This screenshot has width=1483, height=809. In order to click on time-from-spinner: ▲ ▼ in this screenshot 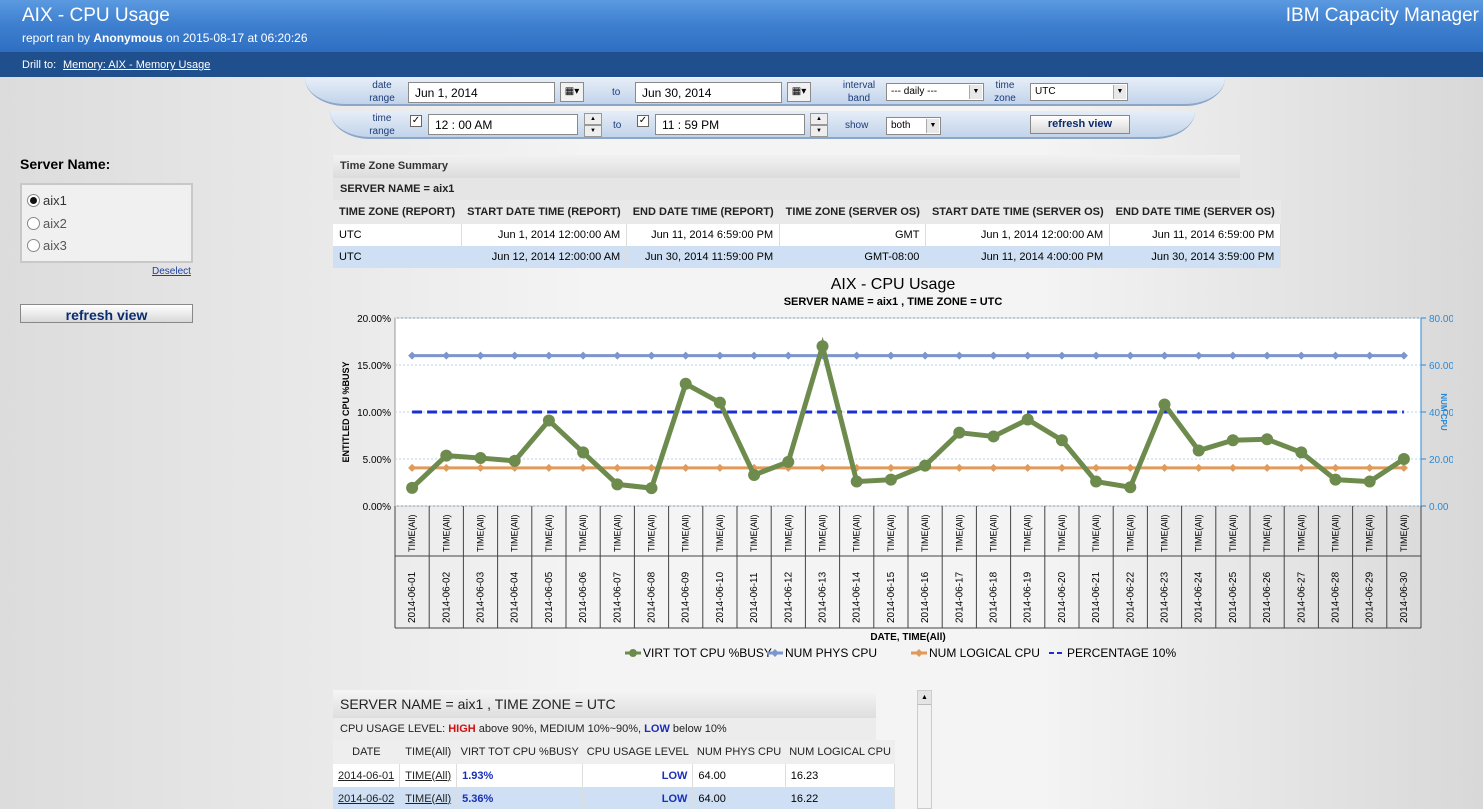, I will do `click(593, 125)`.